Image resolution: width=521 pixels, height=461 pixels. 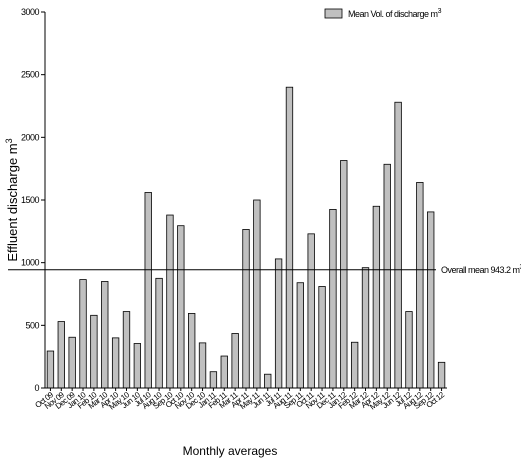 I want to click on legend-swatch, so click(x=333, y=13).